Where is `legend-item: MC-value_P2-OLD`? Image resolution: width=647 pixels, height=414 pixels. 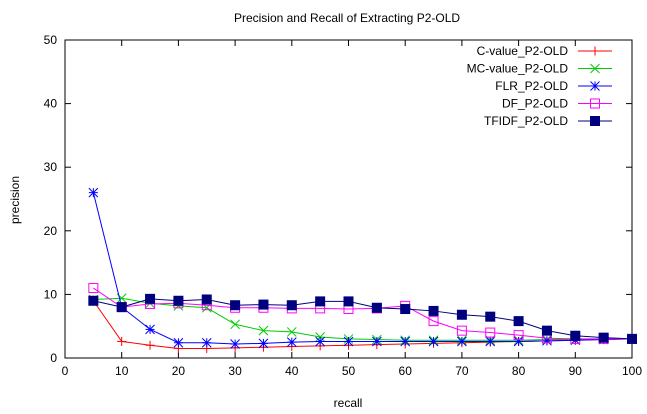 legend-item: MC-value_P2-OLD is located at coordinates (539, 69).